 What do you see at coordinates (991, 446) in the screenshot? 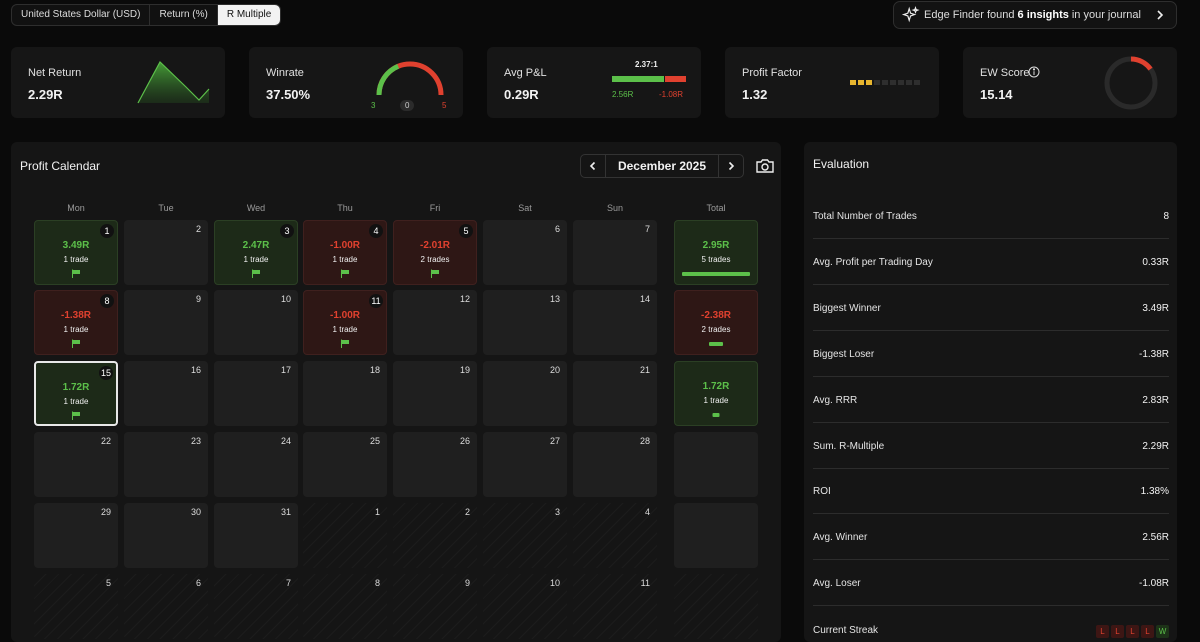
I see `evaluation-row: Sum. R-Multiple 2.29R` at bounding box center [991, 446].